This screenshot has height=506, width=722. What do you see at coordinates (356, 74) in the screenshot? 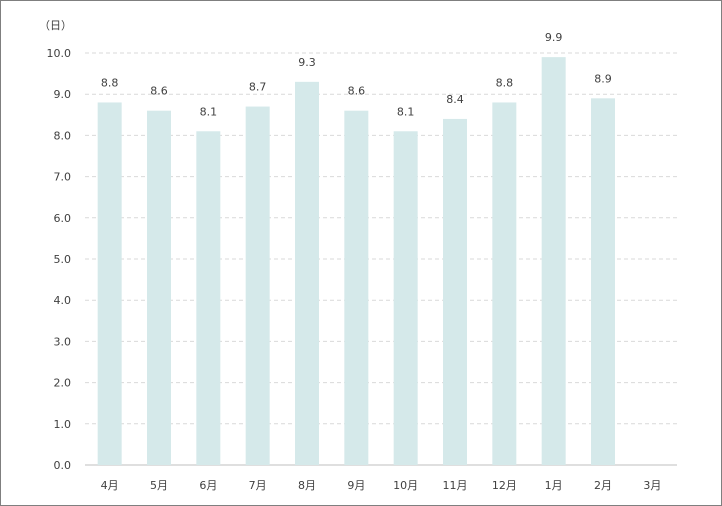
I see `value-labels: 8.8 8.6 8.1 8.7 9.3 8.6 8.1 8.4 8.8 9.9 8.9` at bounding box center [356, 74].